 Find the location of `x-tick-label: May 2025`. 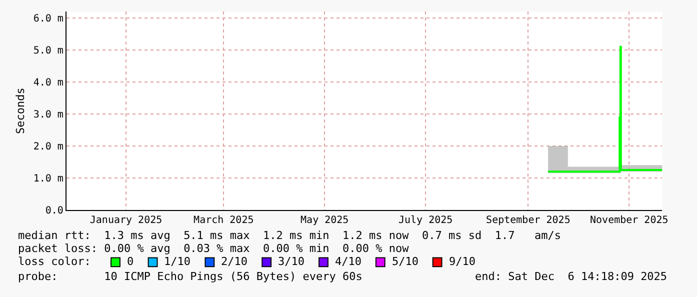

x-tick-label: May 2025 is located at coordinates (324, 220).